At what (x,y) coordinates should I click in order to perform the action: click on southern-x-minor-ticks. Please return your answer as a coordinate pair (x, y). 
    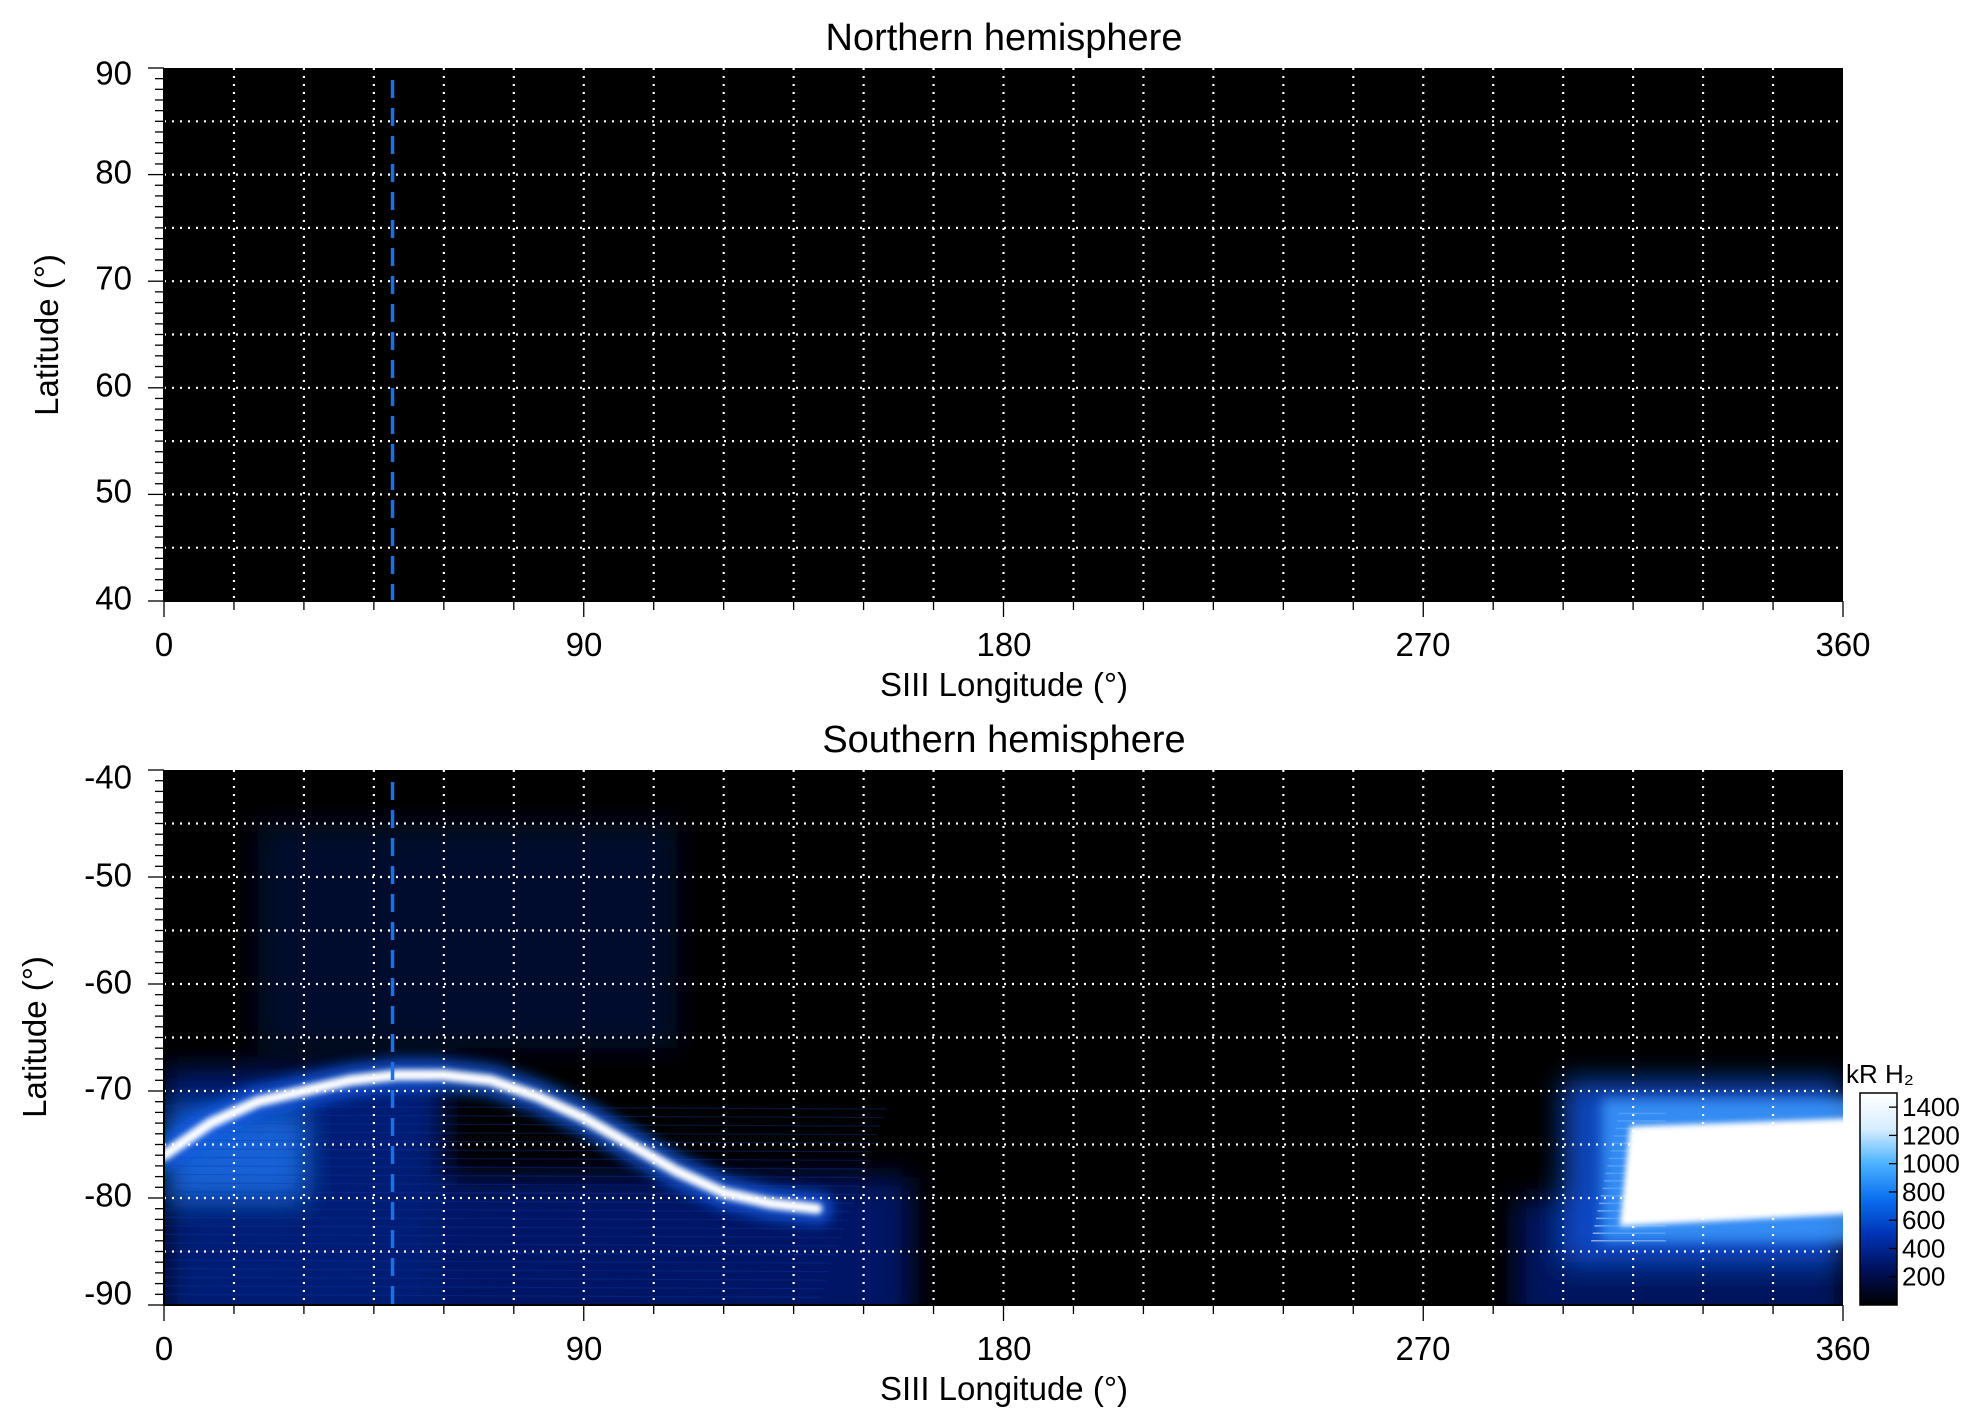
    Looking at the image, I should click on (1003, 1313).